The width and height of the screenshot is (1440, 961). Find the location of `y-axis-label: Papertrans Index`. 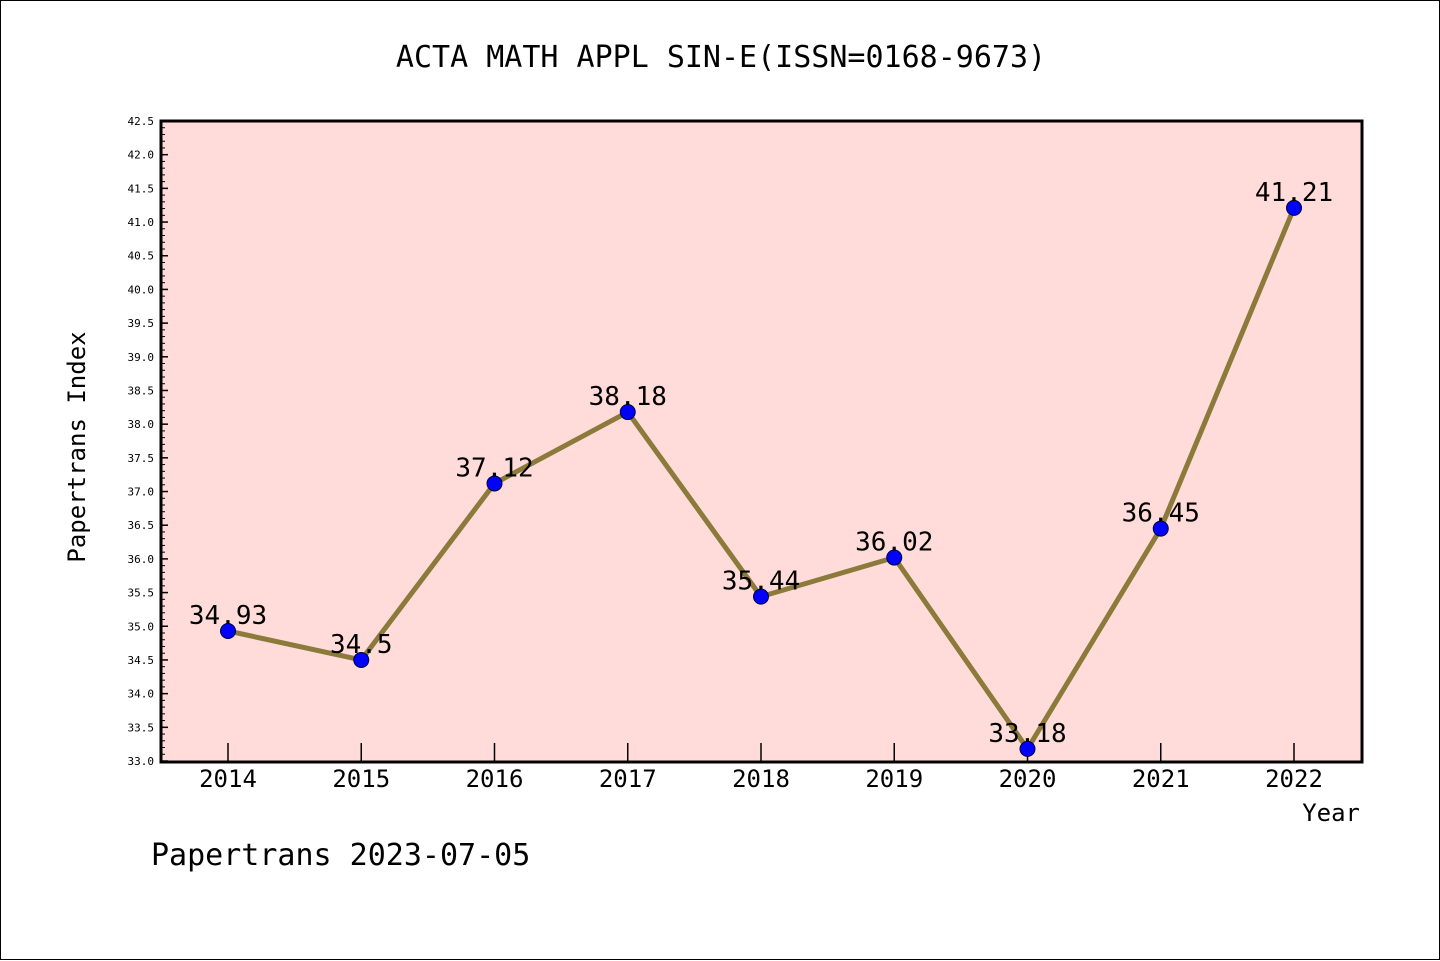

y-axis-label: Papertrans Index is located at coordinates (77, 446).